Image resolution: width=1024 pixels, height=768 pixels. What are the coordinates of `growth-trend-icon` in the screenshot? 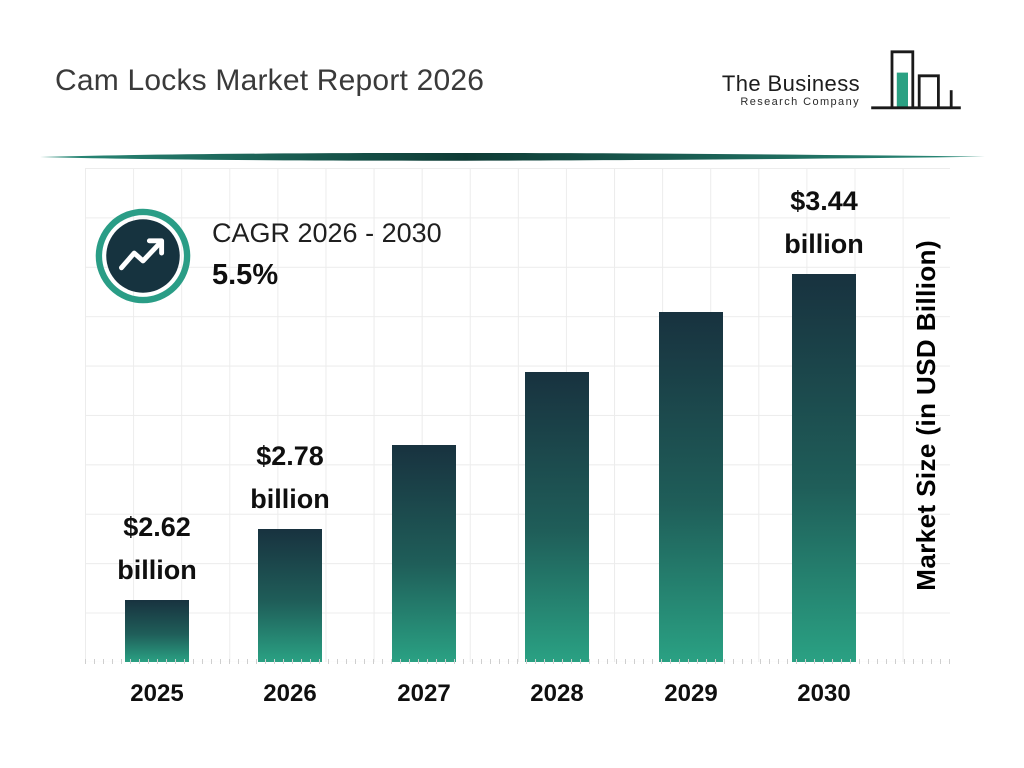 It's located at (143, 256).